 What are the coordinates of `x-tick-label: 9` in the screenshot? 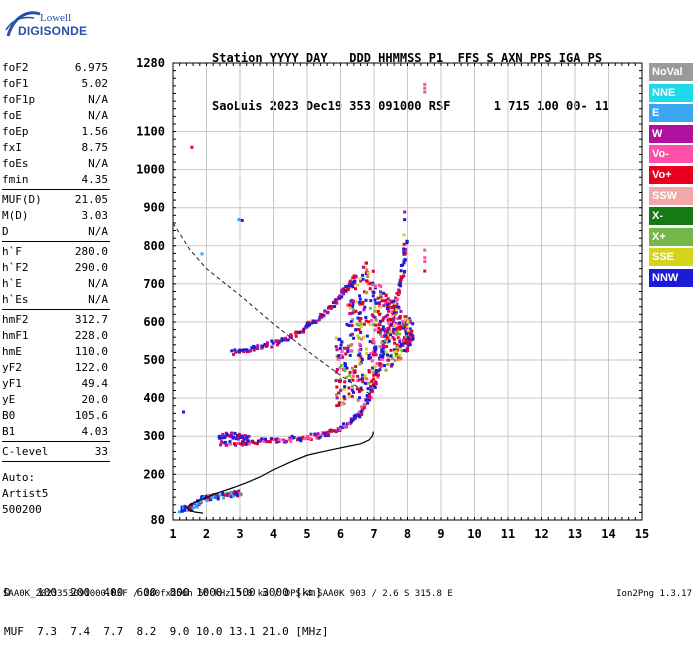 It's located at (440, 534).